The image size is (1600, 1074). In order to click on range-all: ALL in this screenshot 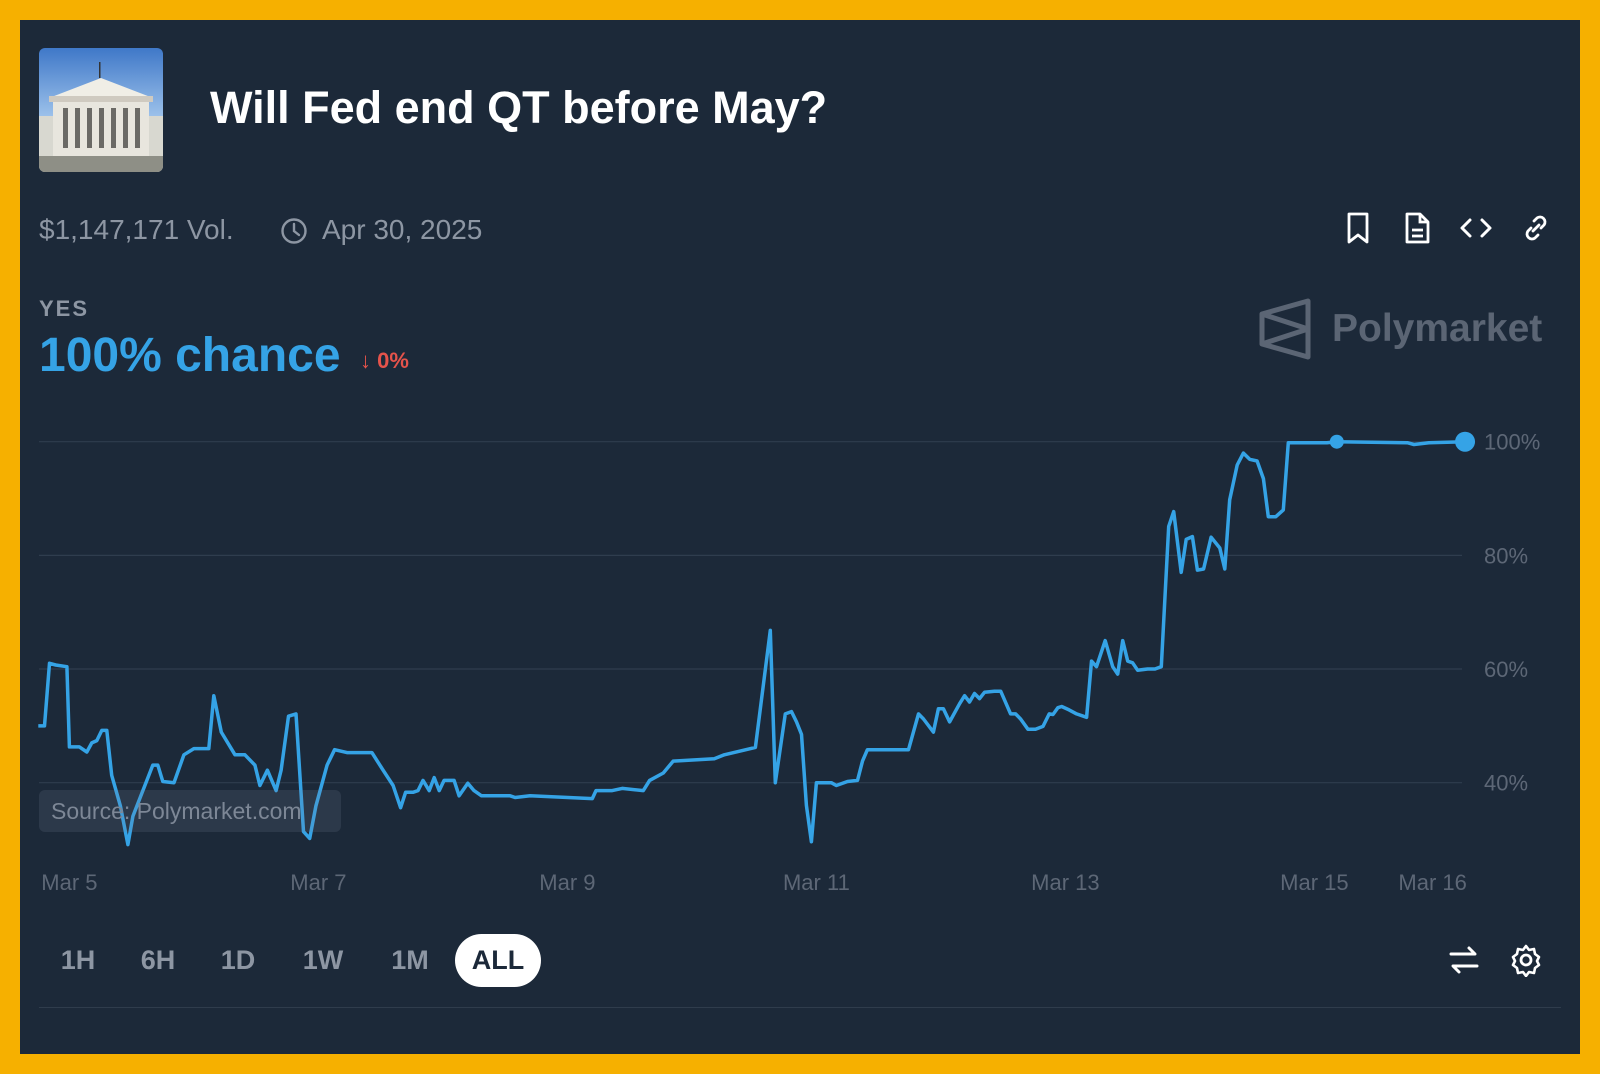, I will do `click(498, 960)`.